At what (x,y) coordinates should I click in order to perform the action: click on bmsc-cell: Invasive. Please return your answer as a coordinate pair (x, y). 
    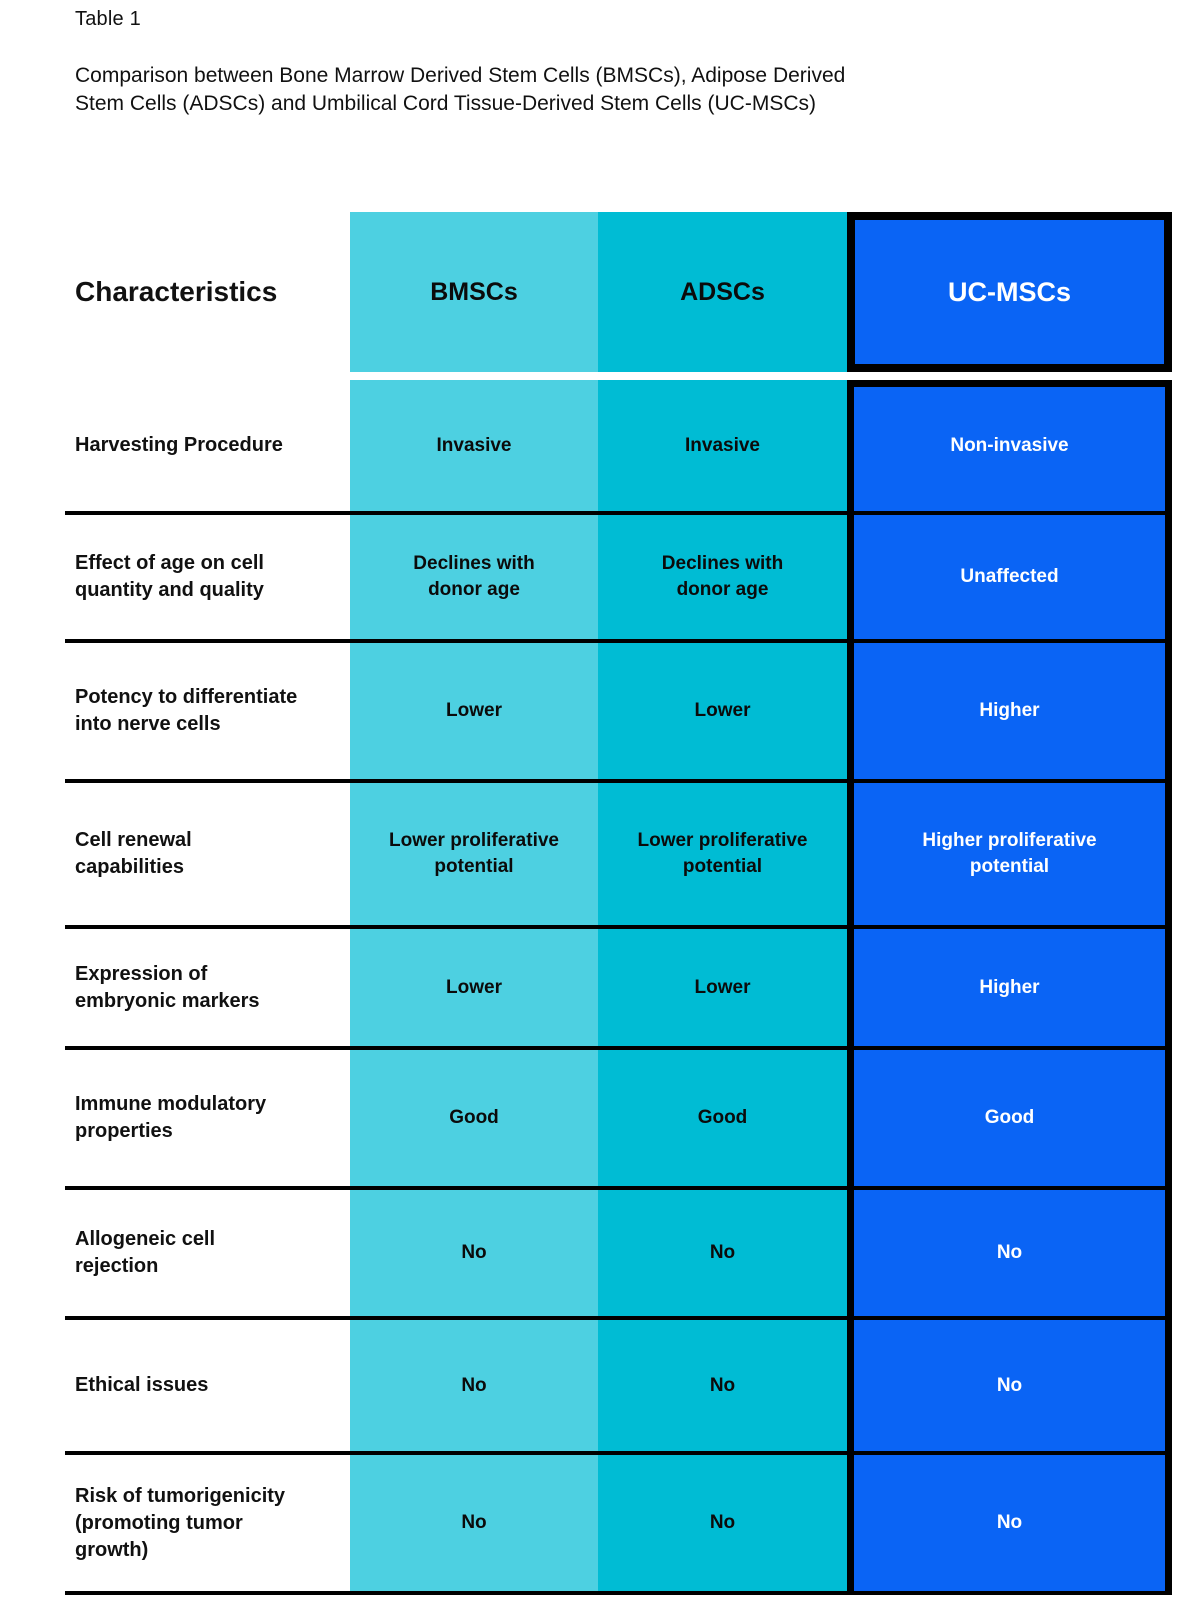
    Looking at the image, I should click on (474, 445).